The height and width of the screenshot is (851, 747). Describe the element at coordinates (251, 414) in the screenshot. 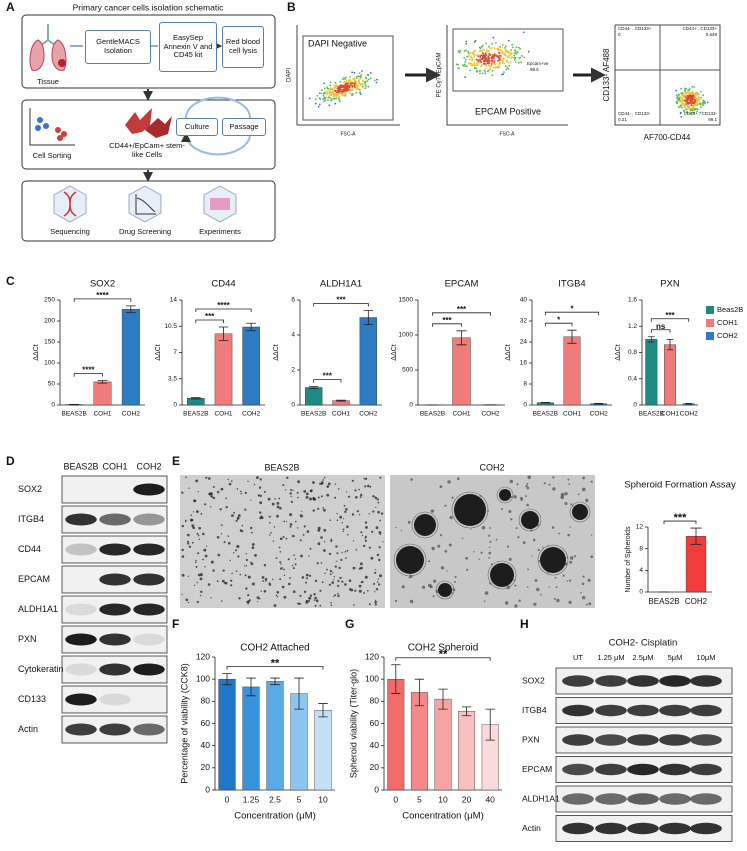

I see `x-tick-label: COH2` at that location.